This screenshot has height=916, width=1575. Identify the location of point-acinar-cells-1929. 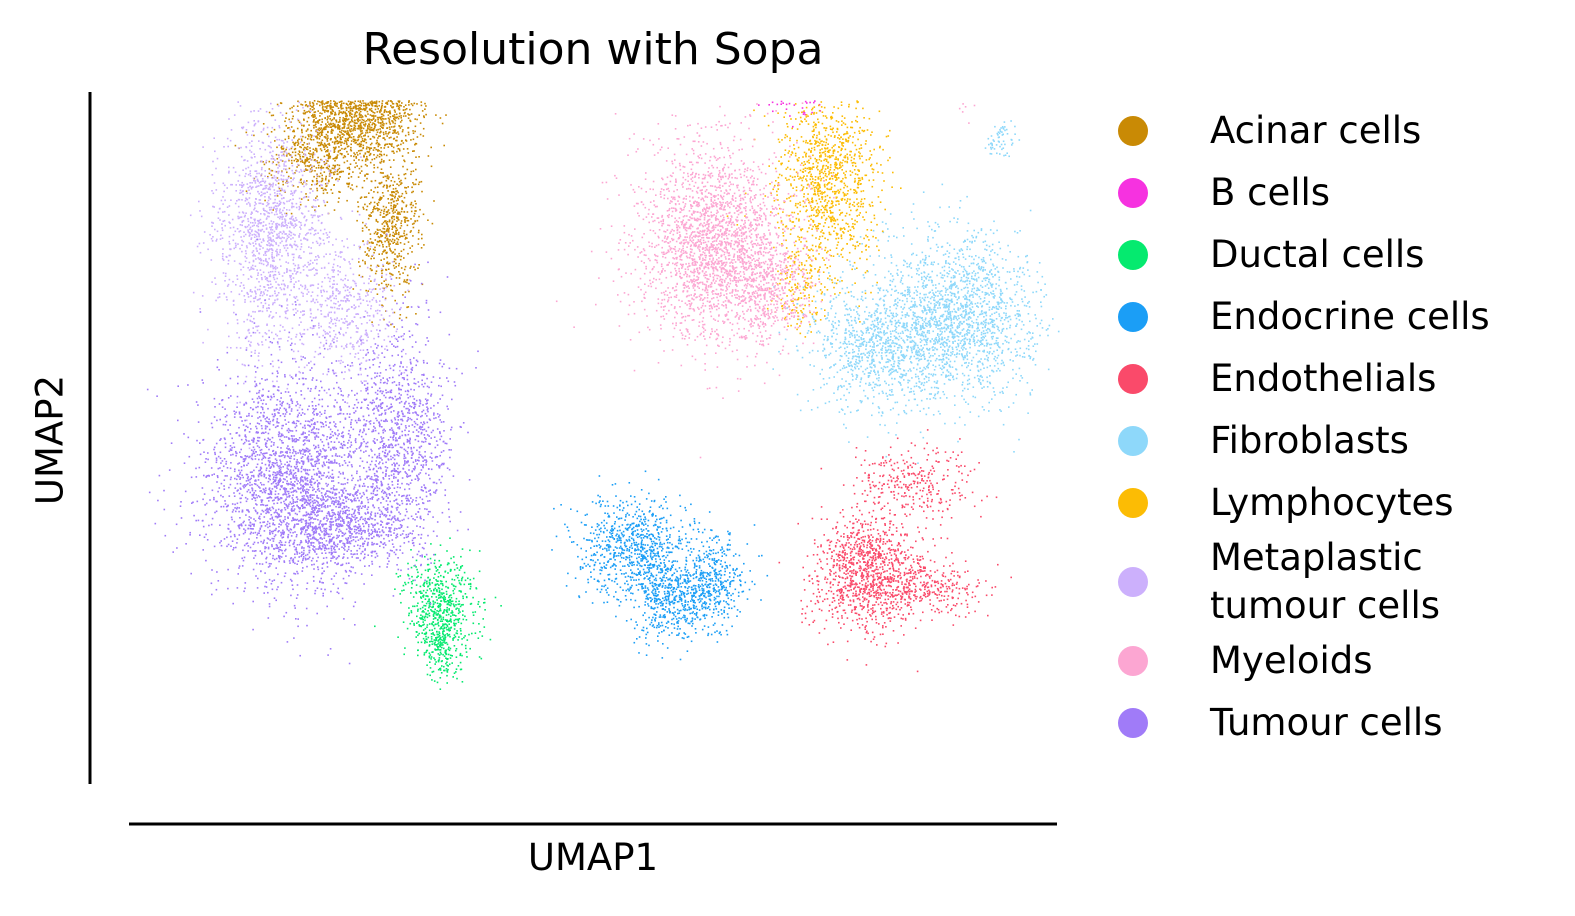
(310, 165).